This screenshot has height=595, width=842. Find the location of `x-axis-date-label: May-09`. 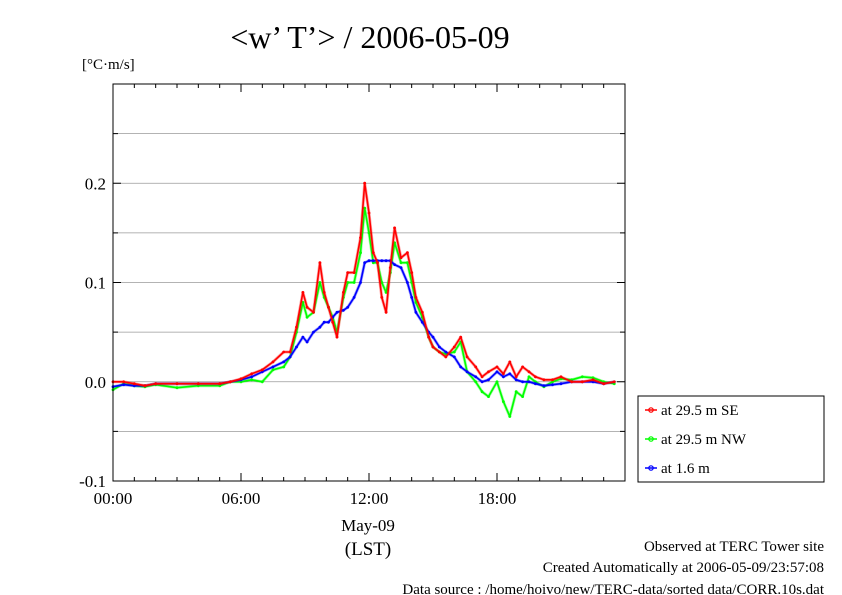

x-axis-date-label: May-09 is located at coordinates (368, 525).